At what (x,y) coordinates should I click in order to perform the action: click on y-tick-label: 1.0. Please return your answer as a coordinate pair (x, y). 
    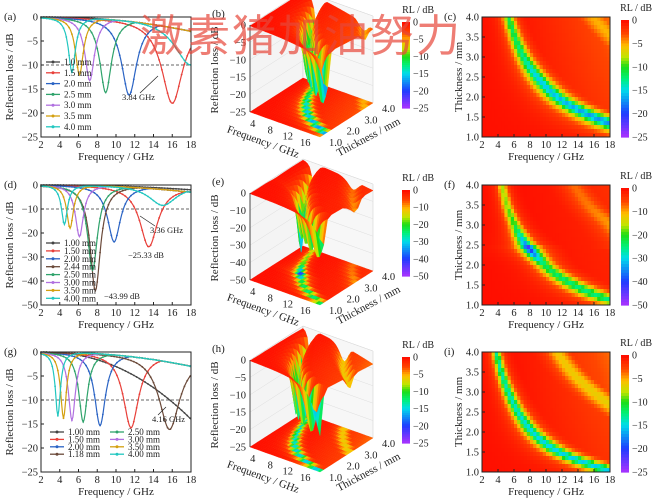
    Looking at the image, I should click on (472, 138).